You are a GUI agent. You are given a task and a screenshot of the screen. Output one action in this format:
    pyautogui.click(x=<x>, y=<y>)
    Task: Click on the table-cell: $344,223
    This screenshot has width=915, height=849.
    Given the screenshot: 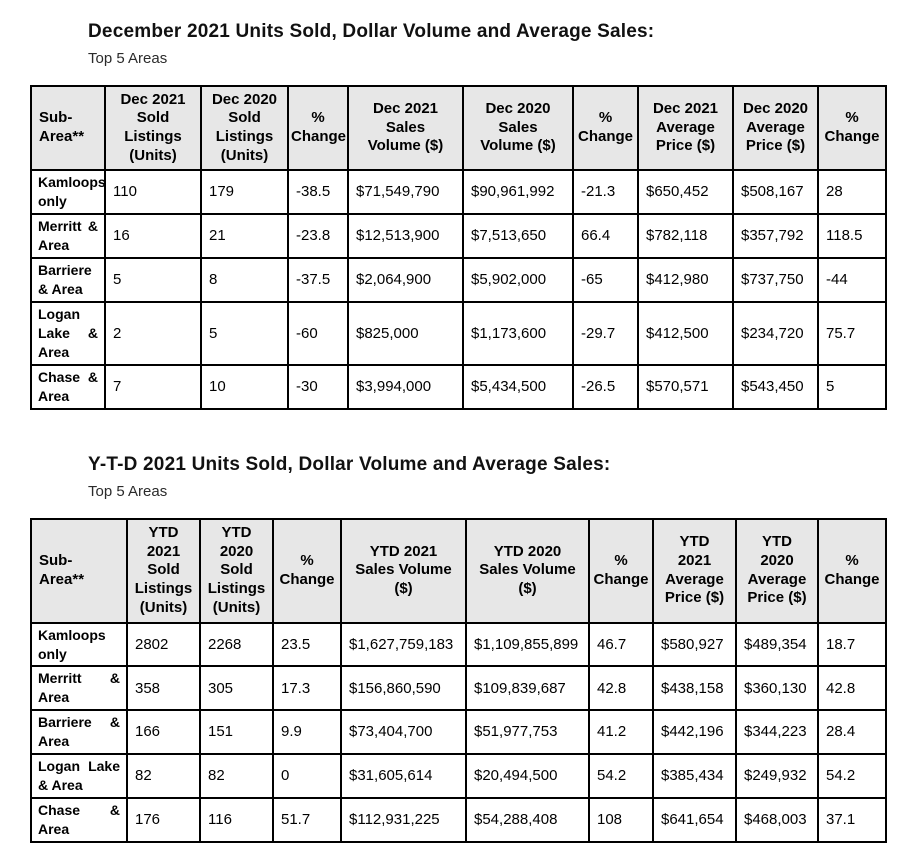 What is the action you would take?
    pyautogui.click(x=777, y=732)
    